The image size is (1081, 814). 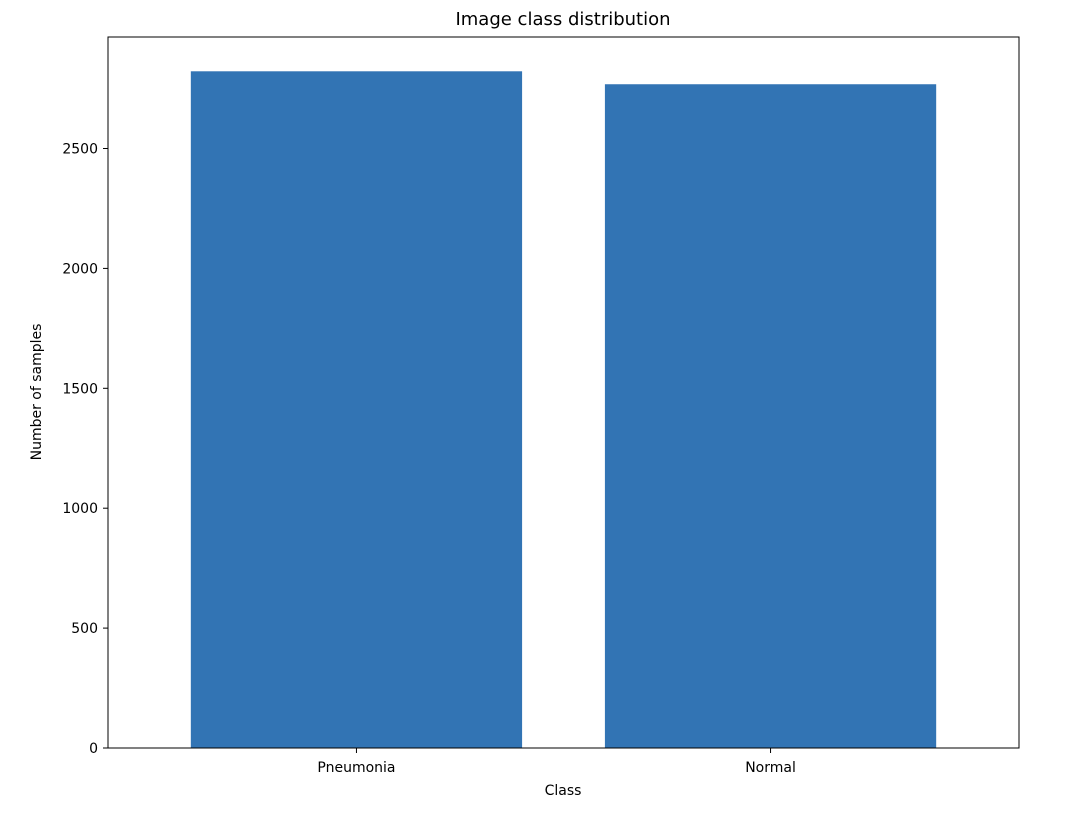 What do you see at coordinates (356, 768) in the screenshot?
I see `x-tick-label: Pneumonia` at bounding box center [356, 768].